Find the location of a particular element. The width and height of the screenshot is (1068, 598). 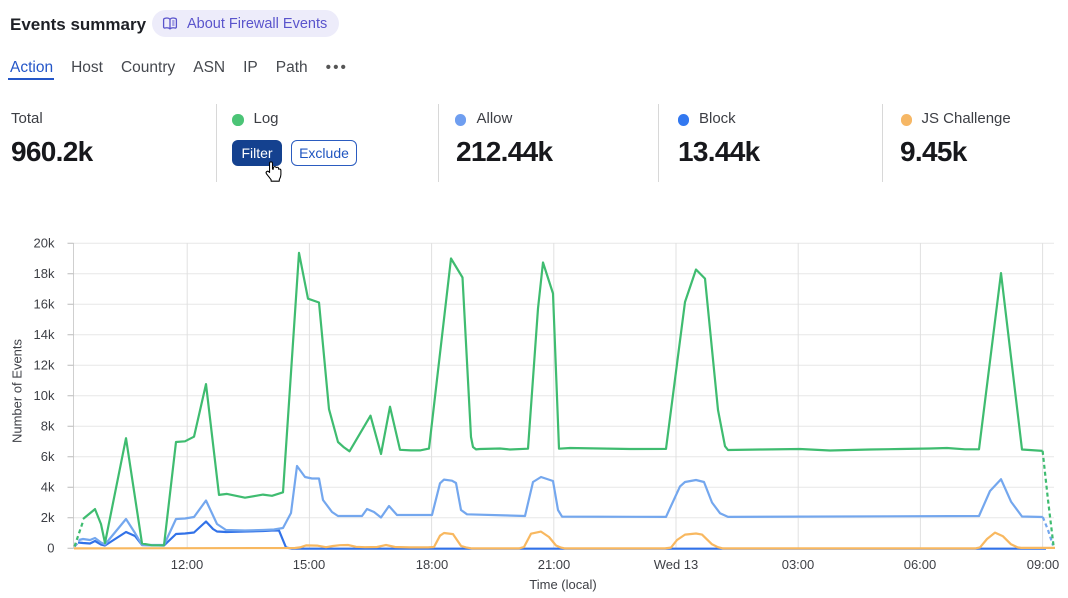

svg-text: 16k is located at coordinates (44, 303).